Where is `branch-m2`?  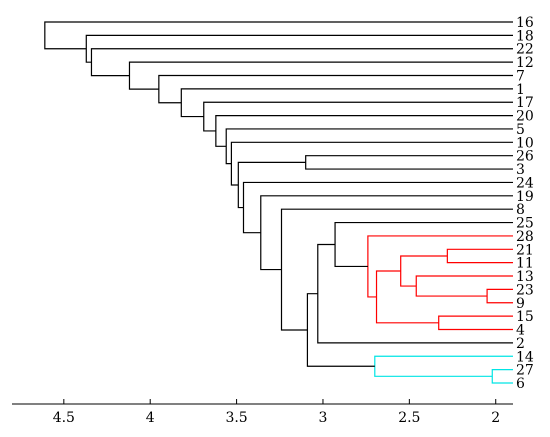
branch-m2 is located at coordinates (499, 296).